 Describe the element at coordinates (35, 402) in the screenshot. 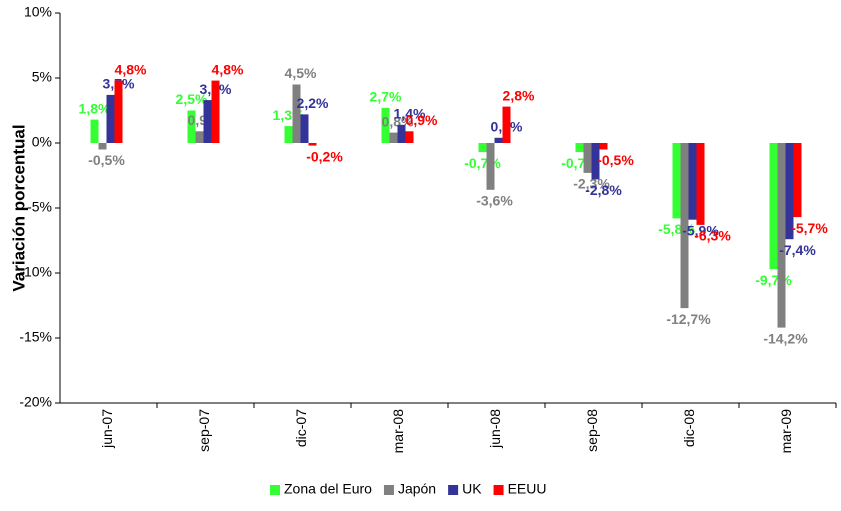

I see `y-tick-label: -20%` at that location.